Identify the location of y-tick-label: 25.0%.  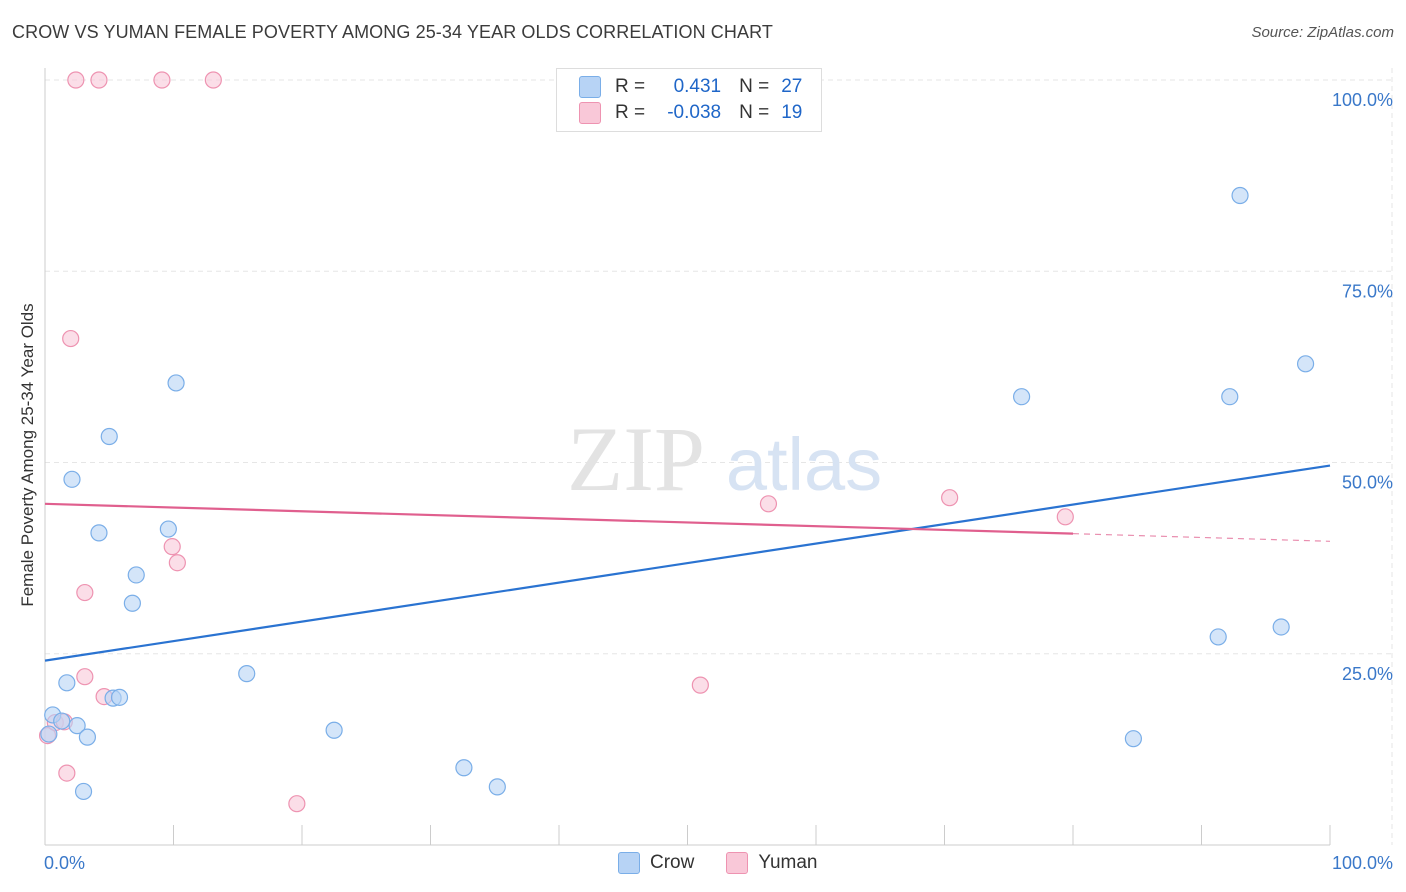
(1367, 674).